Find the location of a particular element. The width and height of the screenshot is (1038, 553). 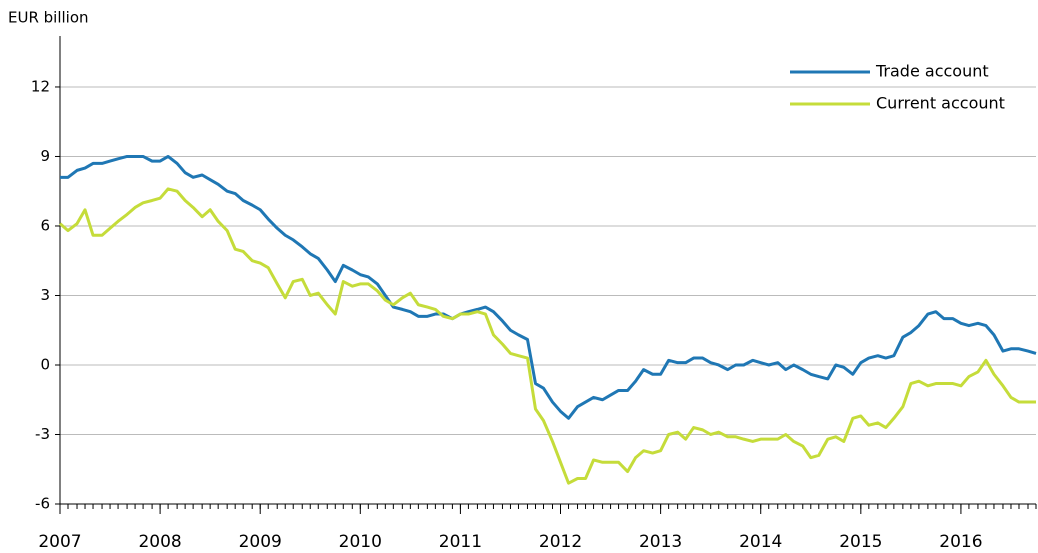

x-tick-label: 2011 is located at coordinates (460, 542).